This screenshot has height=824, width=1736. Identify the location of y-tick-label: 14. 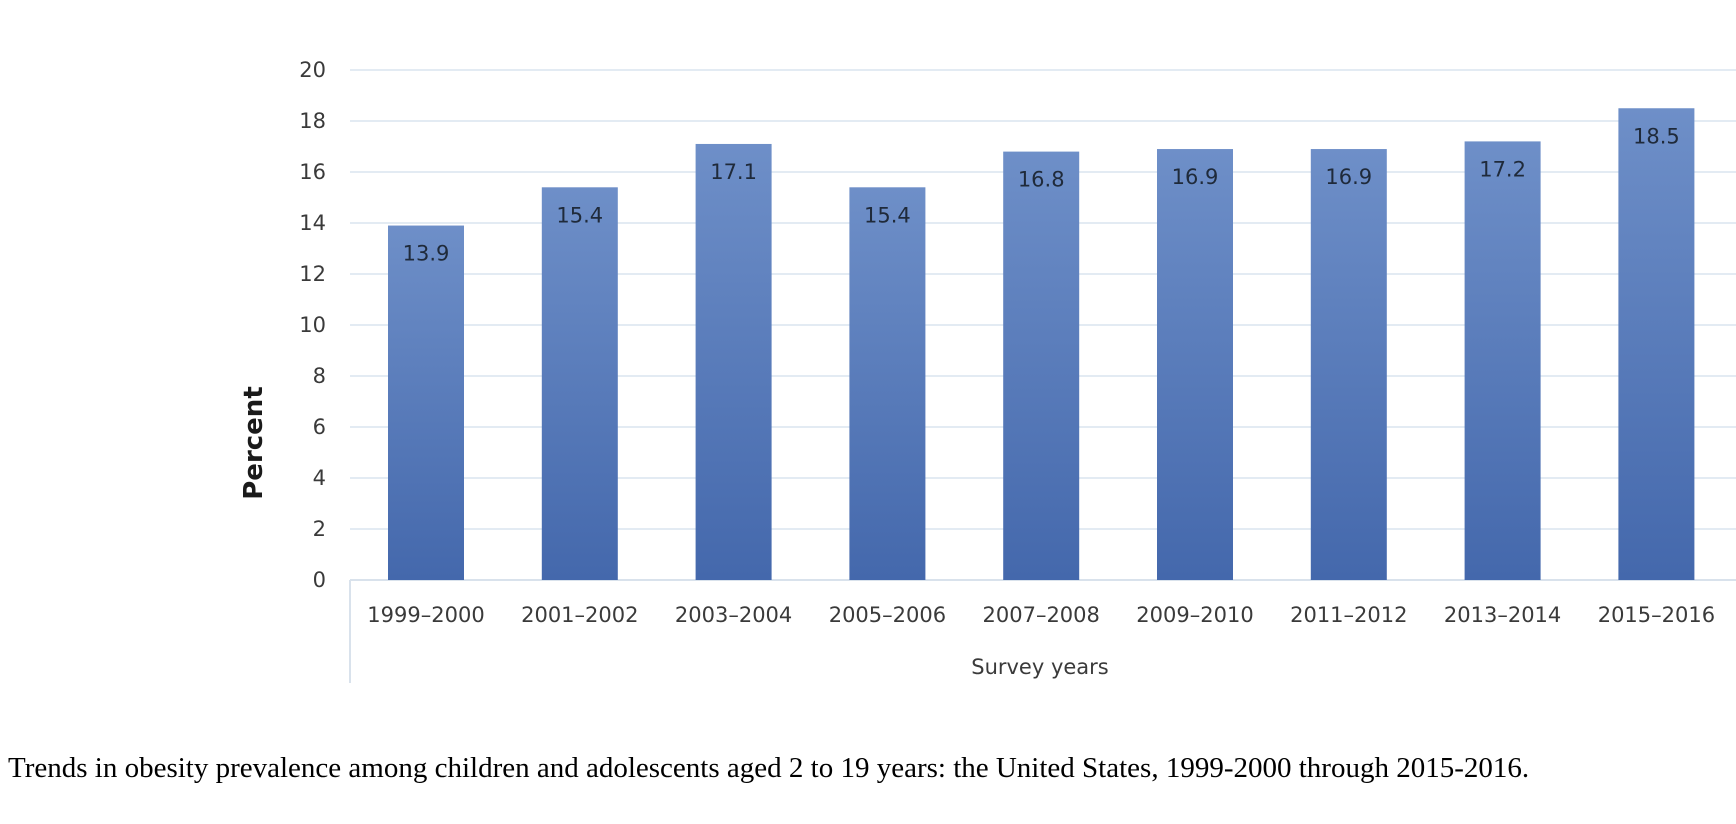
(312, 223).